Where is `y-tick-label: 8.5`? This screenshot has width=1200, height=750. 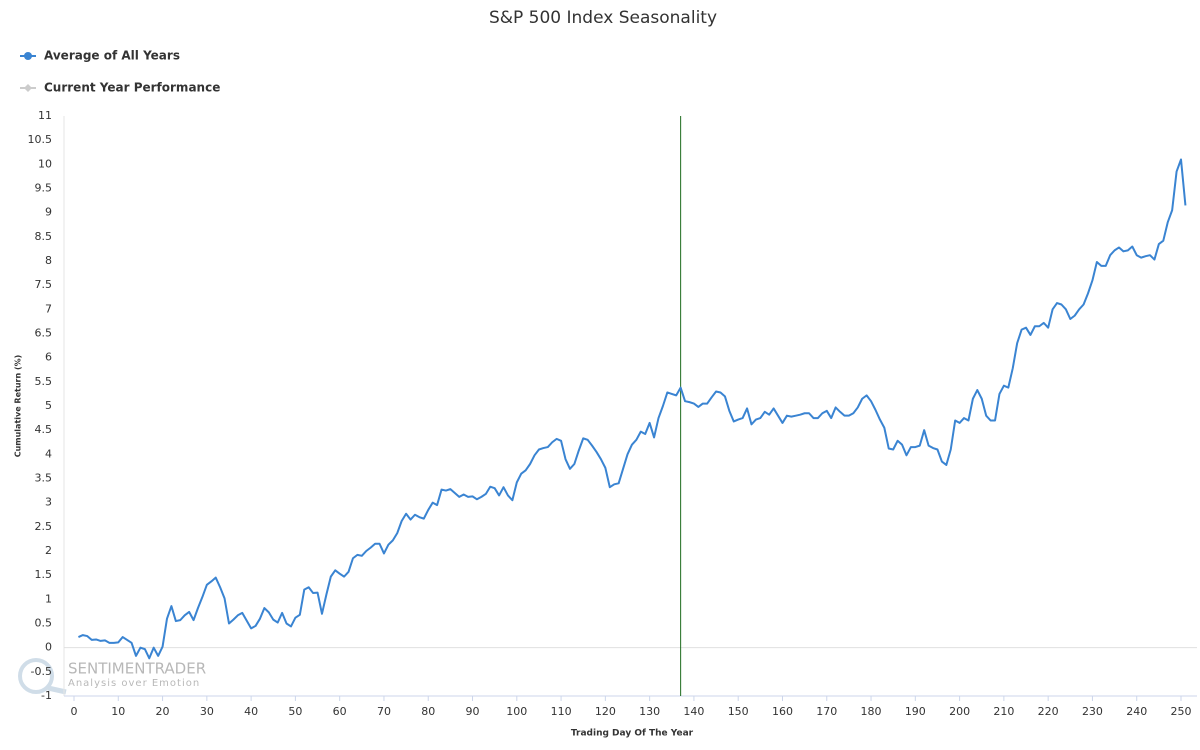
y-tick-label: 8.5 is located at coordinates (44, 236).